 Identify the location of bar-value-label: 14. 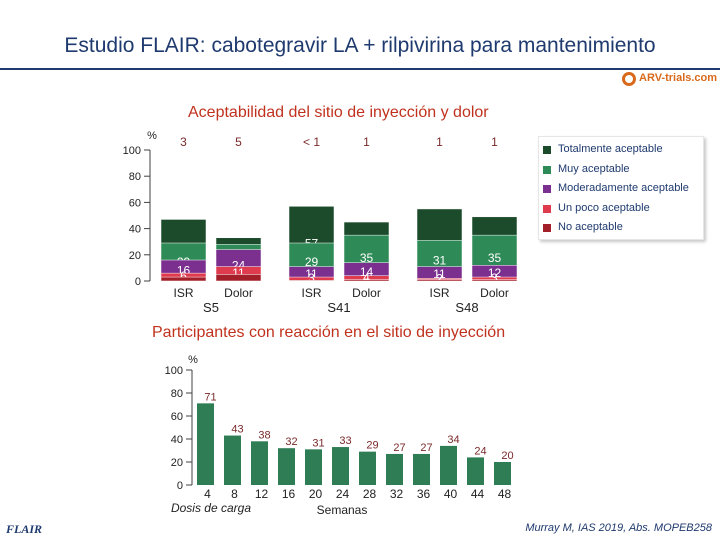
(367, 272).